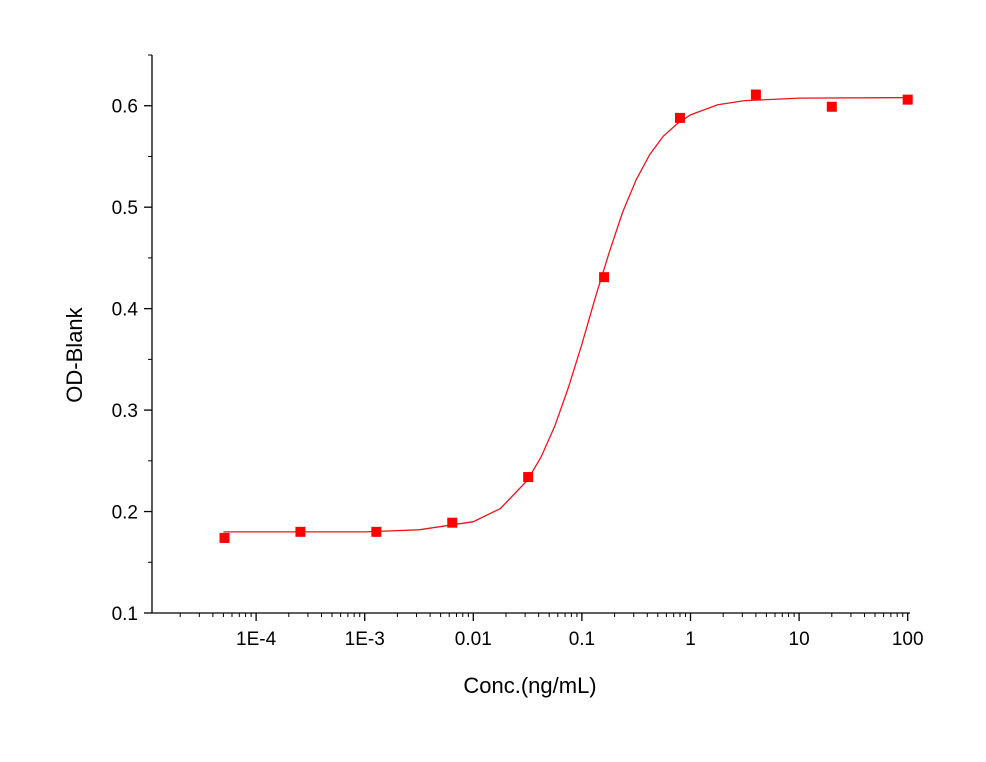 This screenshot has width=986, height=762. What do you see at coordinates (74, 354) in the screenshot?
I see `y-axis-label: OD-Blank` at bounding box center [74, 354].